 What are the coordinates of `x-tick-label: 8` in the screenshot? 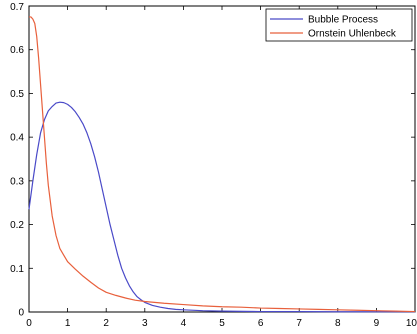 It's located at (338, 323).